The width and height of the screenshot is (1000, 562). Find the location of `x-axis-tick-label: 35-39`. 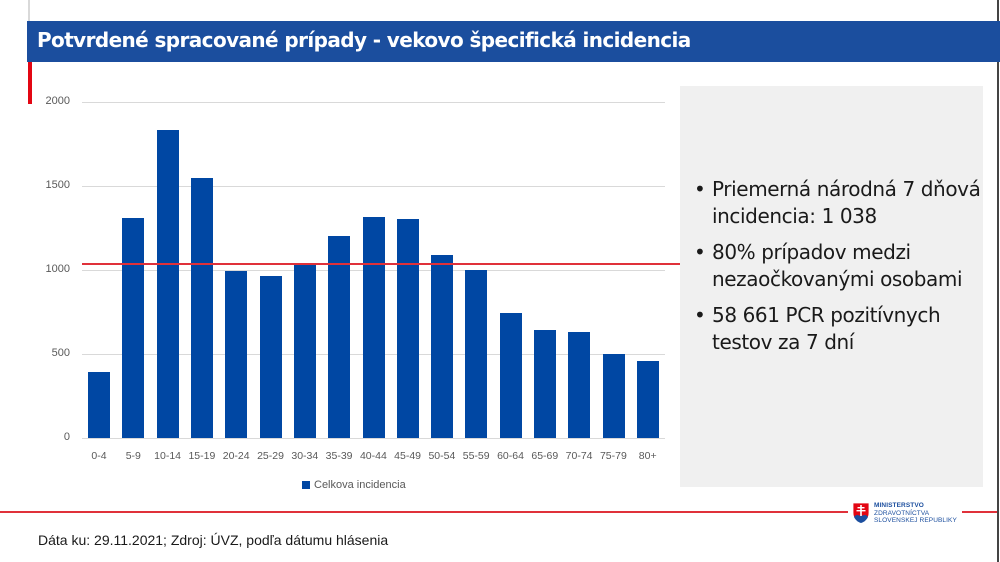

x-axis-tick-label: 35-39 is located at coordinates (339, 456).